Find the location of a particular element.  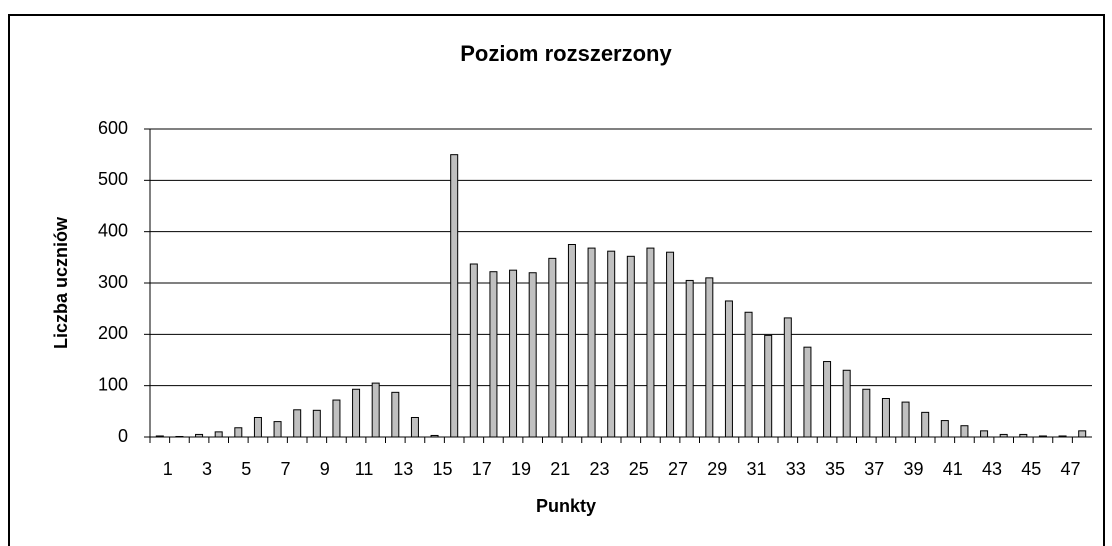

x-tick-label: 45 is located at coordinates (1031, 469).